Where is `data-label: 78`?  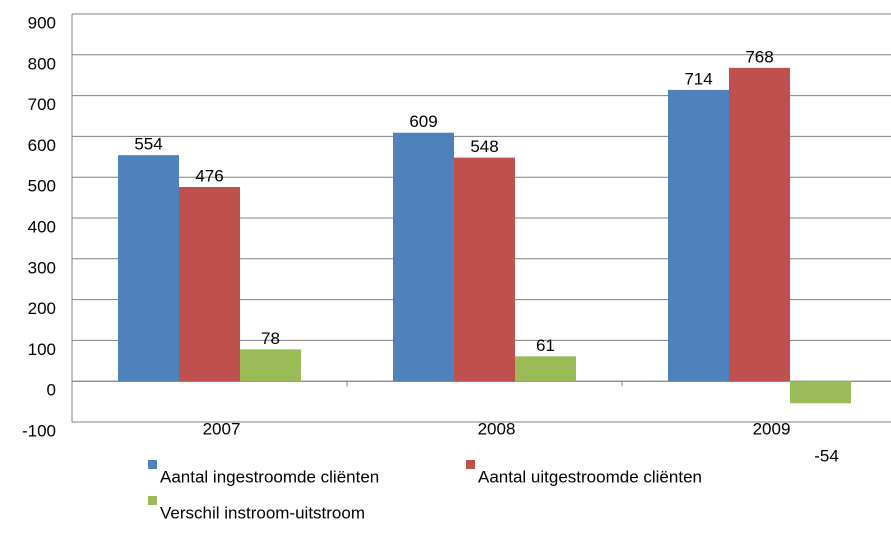 data-label: 78 is located at coordinates (270, 338).